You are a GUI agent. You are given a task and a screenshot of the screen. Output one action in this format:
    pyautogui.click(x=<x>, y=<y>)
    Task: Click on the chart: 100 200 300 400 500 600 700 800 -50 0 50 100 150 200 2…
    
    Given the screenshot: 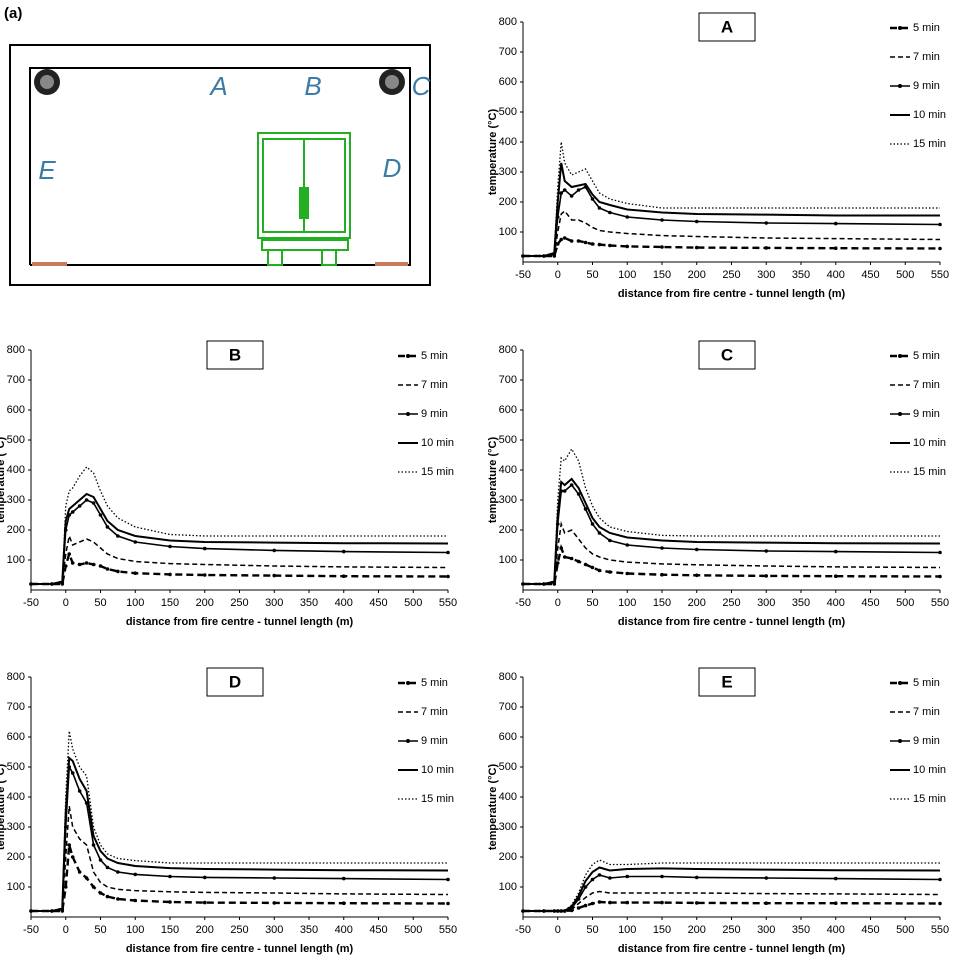 What is the action you would take?
    pyautogui.click(x=718, y=484)
    